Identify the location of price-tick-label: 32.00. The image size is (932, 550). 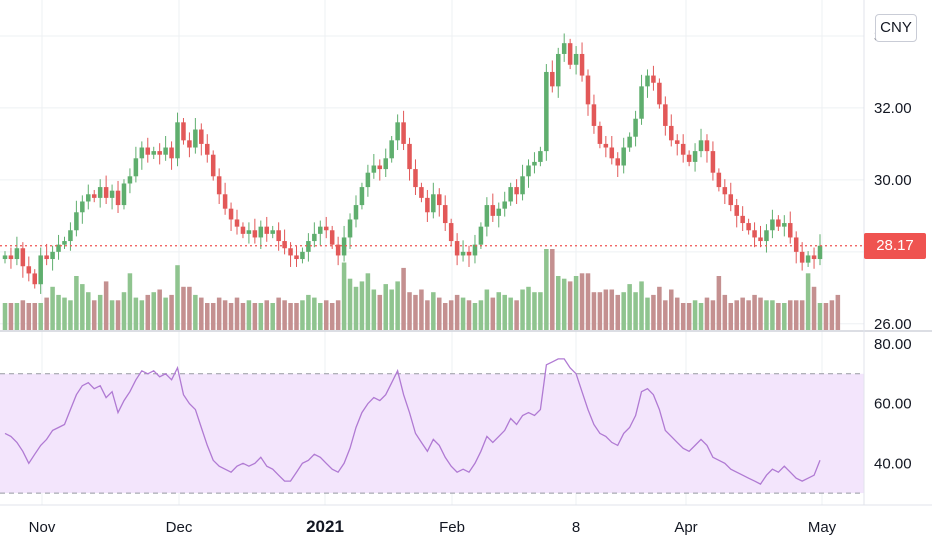
(893, 108).